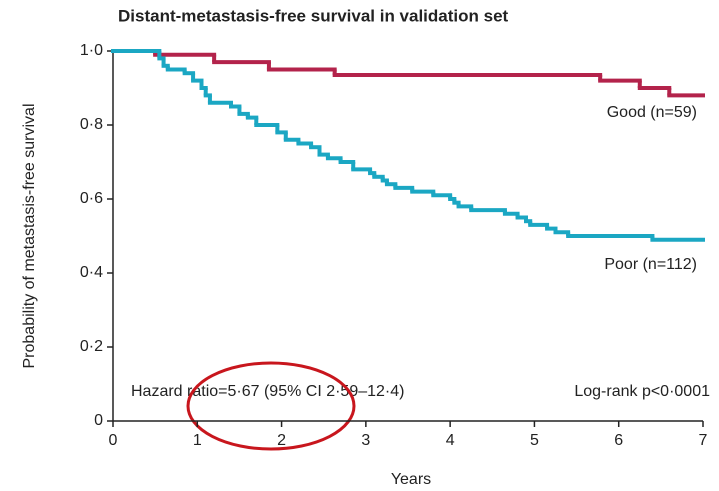  What do you see at coordinates (281, 440) in the screenshot?
I see `x-tick-label: 2` at bounding box center [281, 440].